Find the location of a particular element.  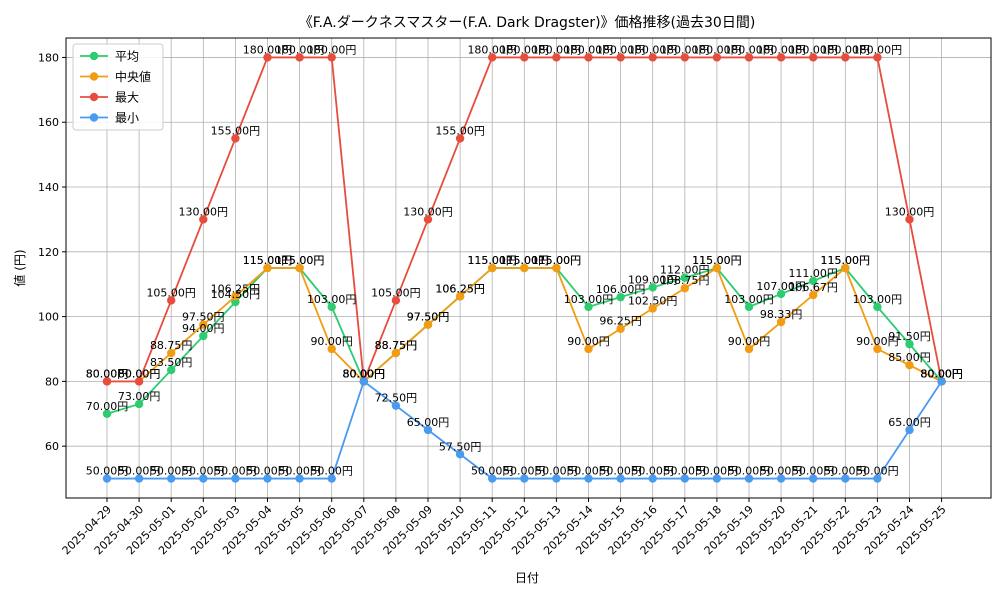

y-tick-label: 100 is located at coordinates (48, 317).